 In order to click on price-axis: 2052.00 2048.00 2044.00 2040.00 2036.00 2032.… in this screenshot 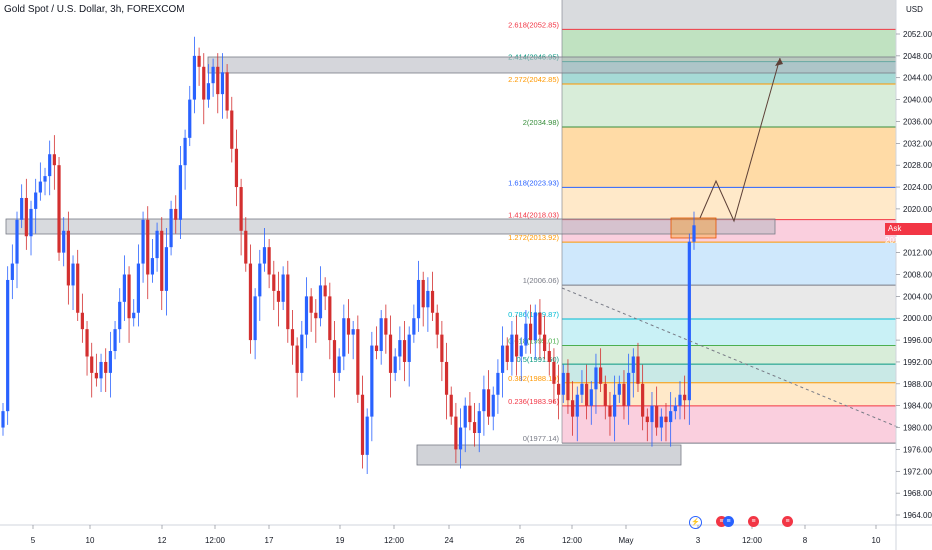, I will do `click(914, 275)`.